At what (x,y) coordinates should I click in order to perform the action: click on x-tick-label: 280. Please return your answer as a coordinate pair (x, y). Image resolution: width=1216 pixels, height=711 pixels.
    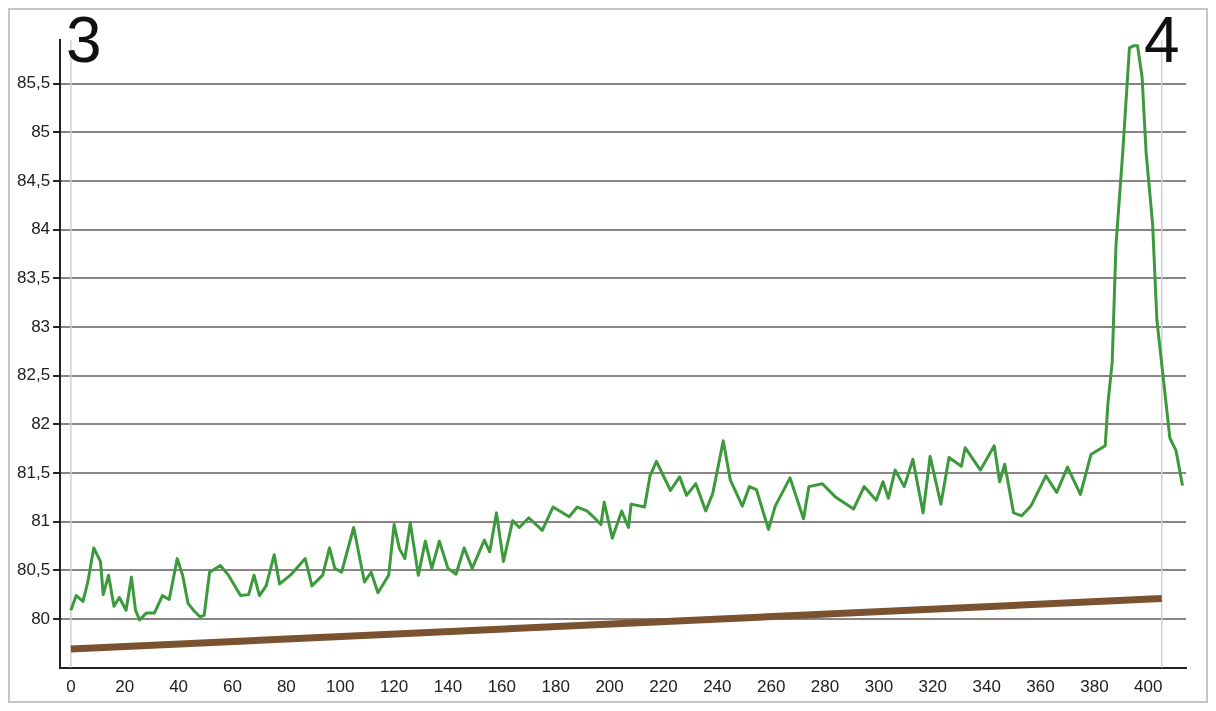
    Looking at the image, I should click on (825, 687).